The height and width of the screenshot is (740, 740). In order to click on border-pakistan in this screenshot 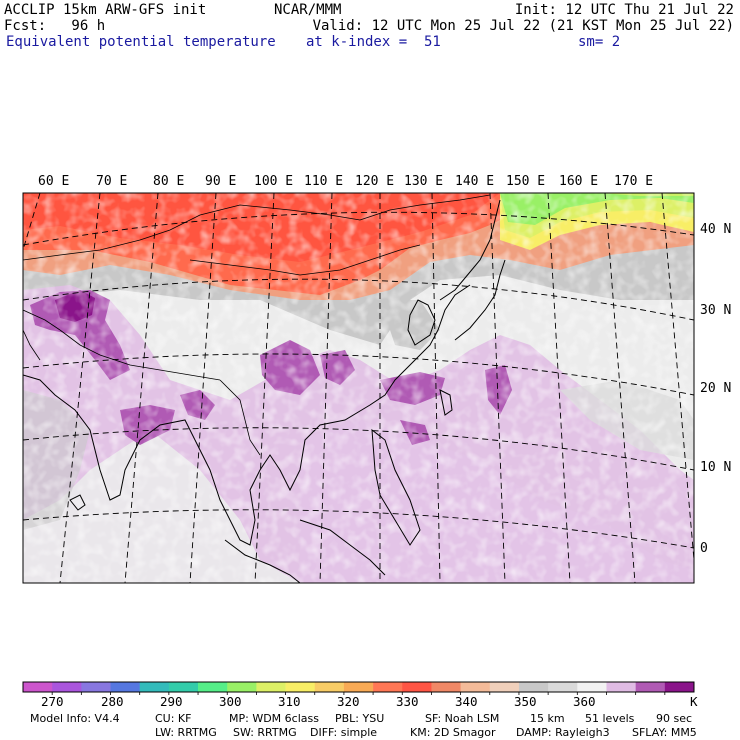, I will do `click(42, 320)`.